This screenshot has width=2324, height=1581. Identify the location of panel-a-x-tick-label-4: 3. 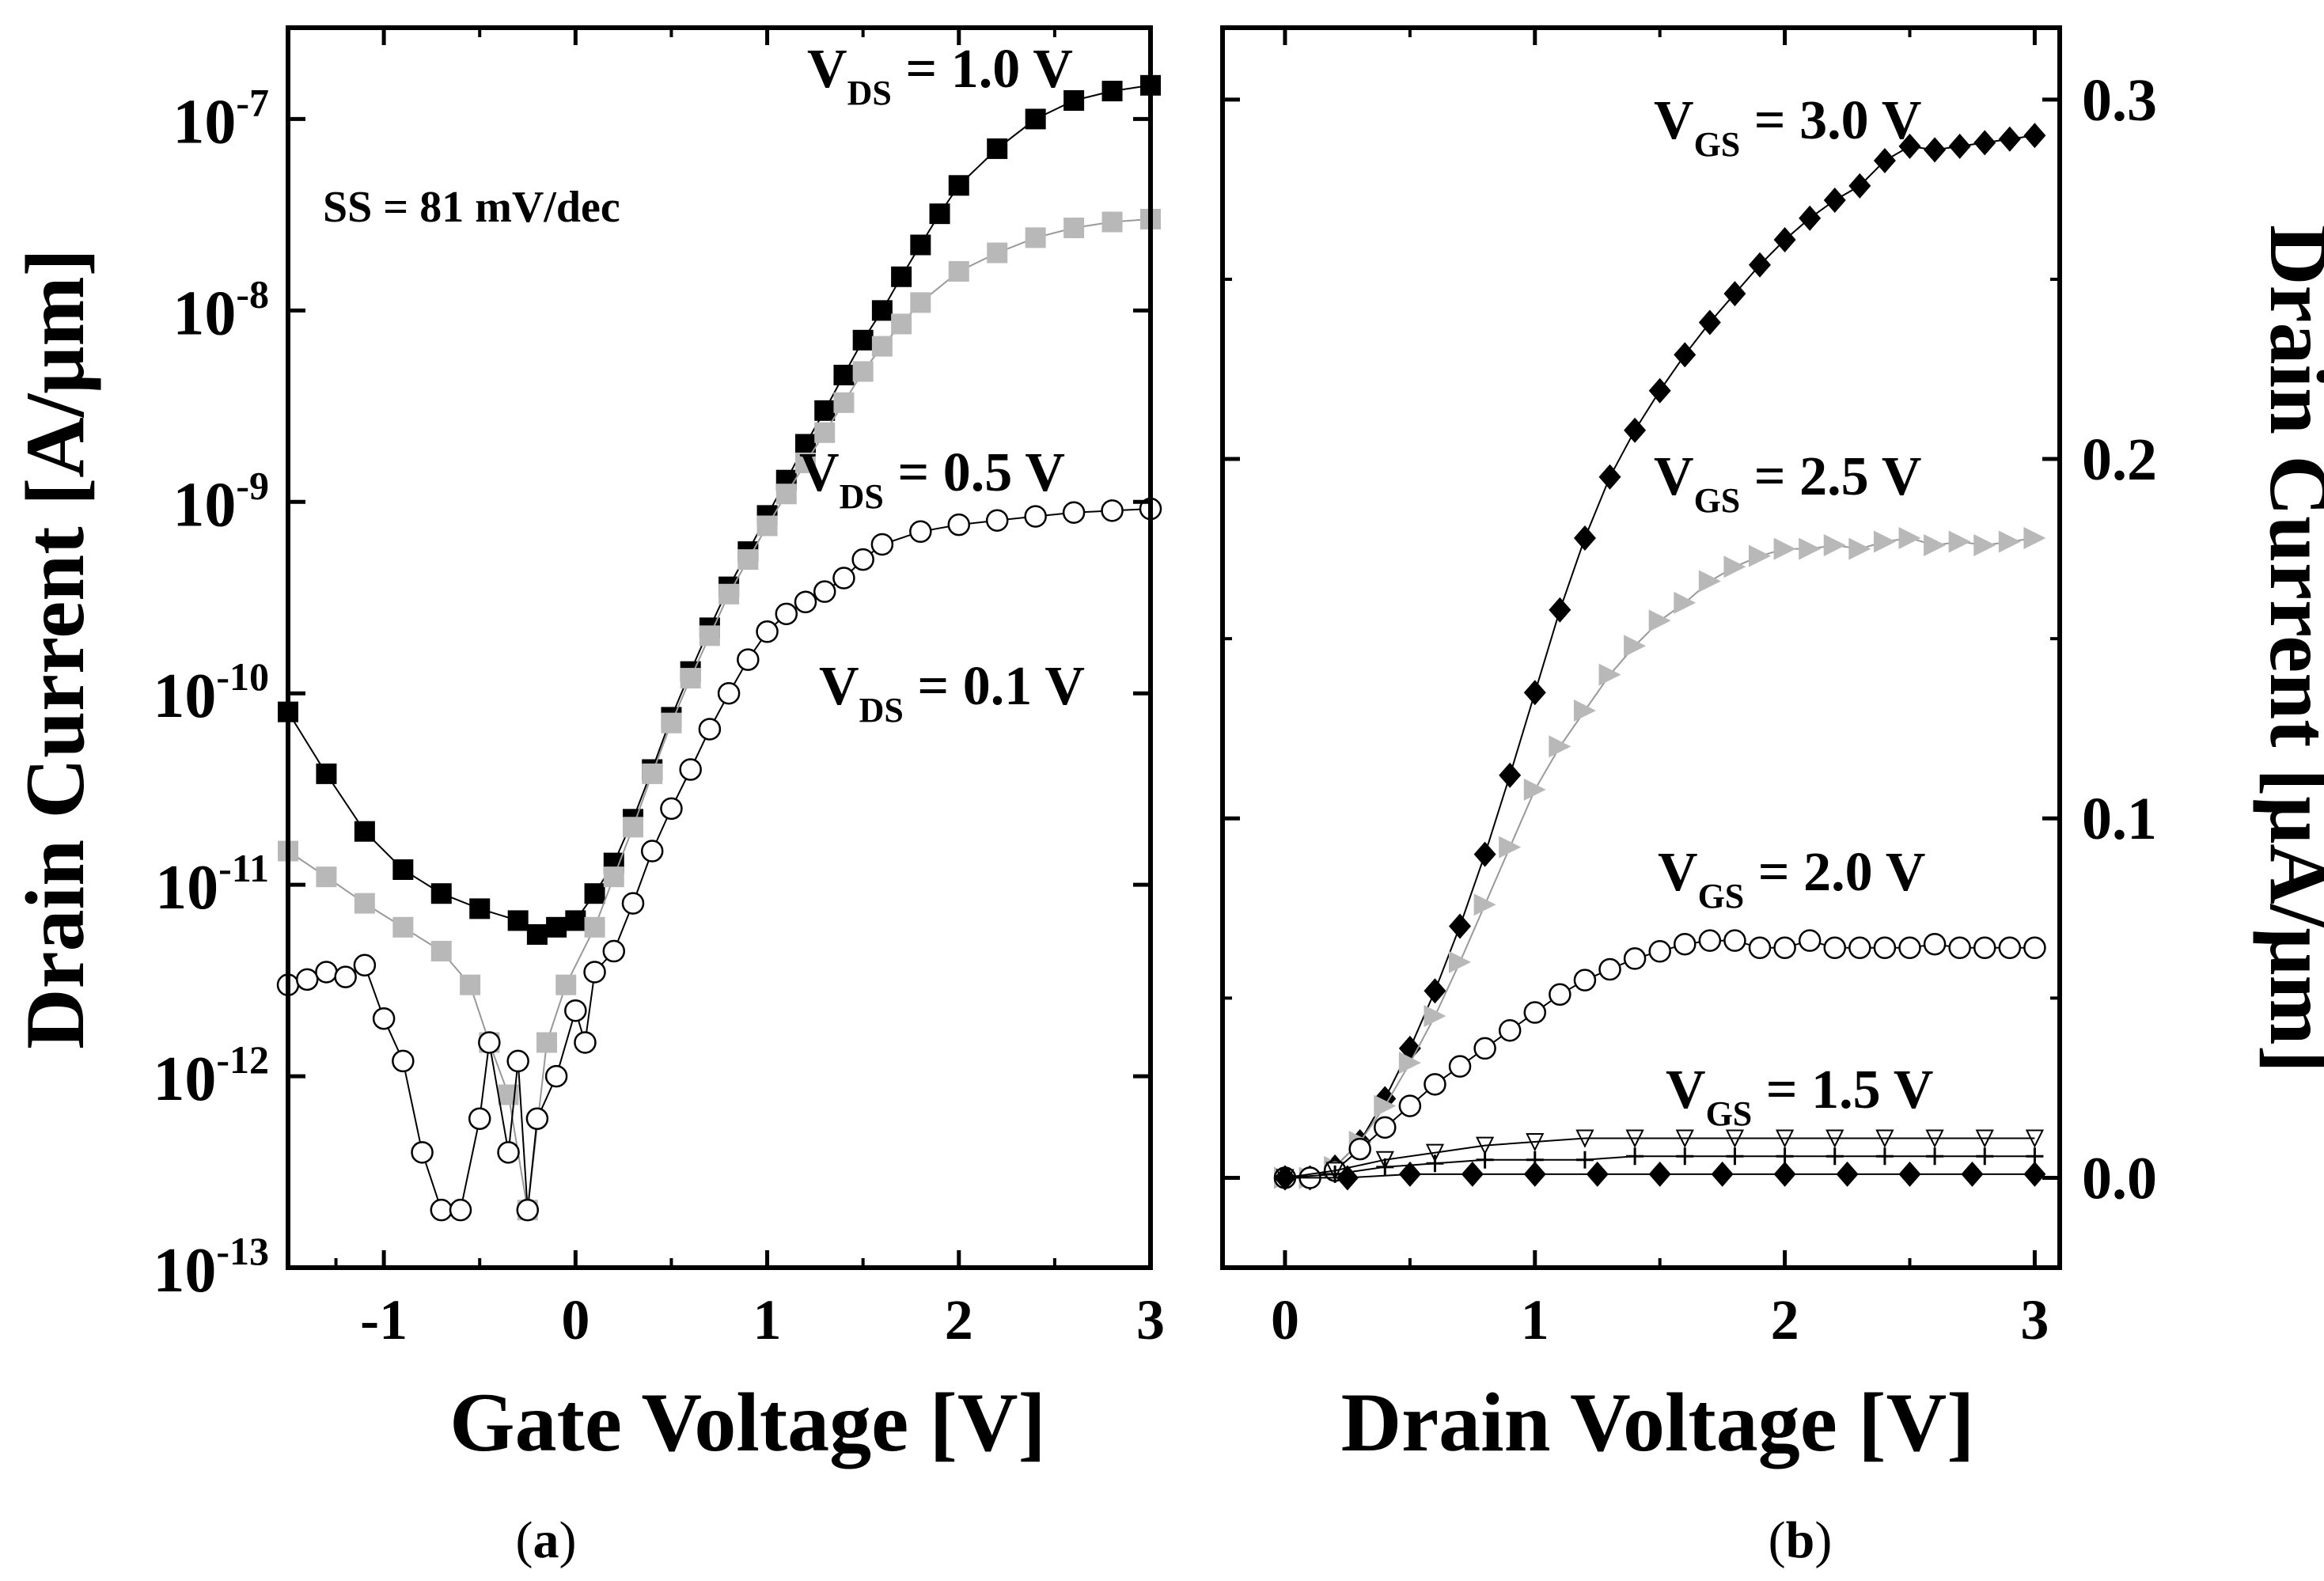
(1150, 1320).